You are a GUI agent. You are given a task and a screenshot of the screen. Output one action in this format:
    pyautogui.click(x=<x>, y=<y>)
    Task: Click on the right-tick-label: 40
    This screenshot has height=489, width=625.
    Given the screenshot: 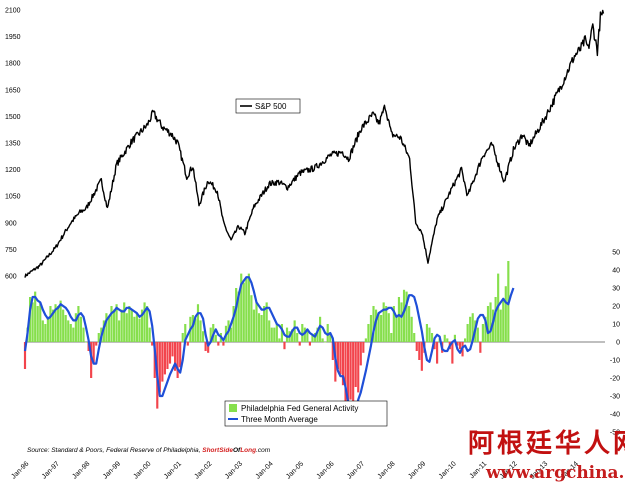 What is the action you would take?
    pyautogui.click(x=616, y=271)
    